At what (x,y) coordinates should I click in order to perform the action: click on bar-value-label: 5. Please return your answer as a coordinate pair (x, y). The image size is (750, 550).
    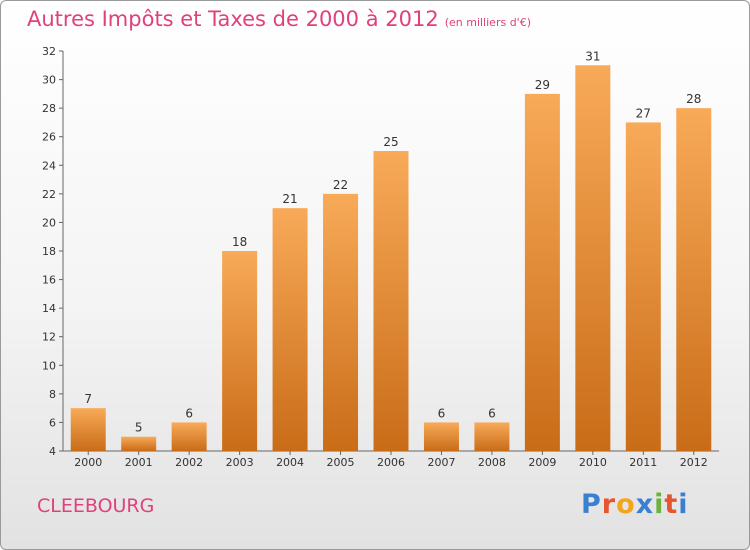
    Looking at the image, I should click on (139, 428).